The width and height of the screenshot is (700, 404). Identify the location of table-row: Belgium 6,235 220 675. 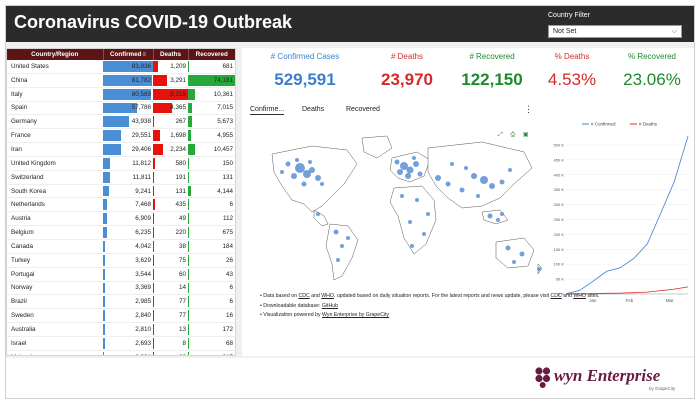
(121, 232).